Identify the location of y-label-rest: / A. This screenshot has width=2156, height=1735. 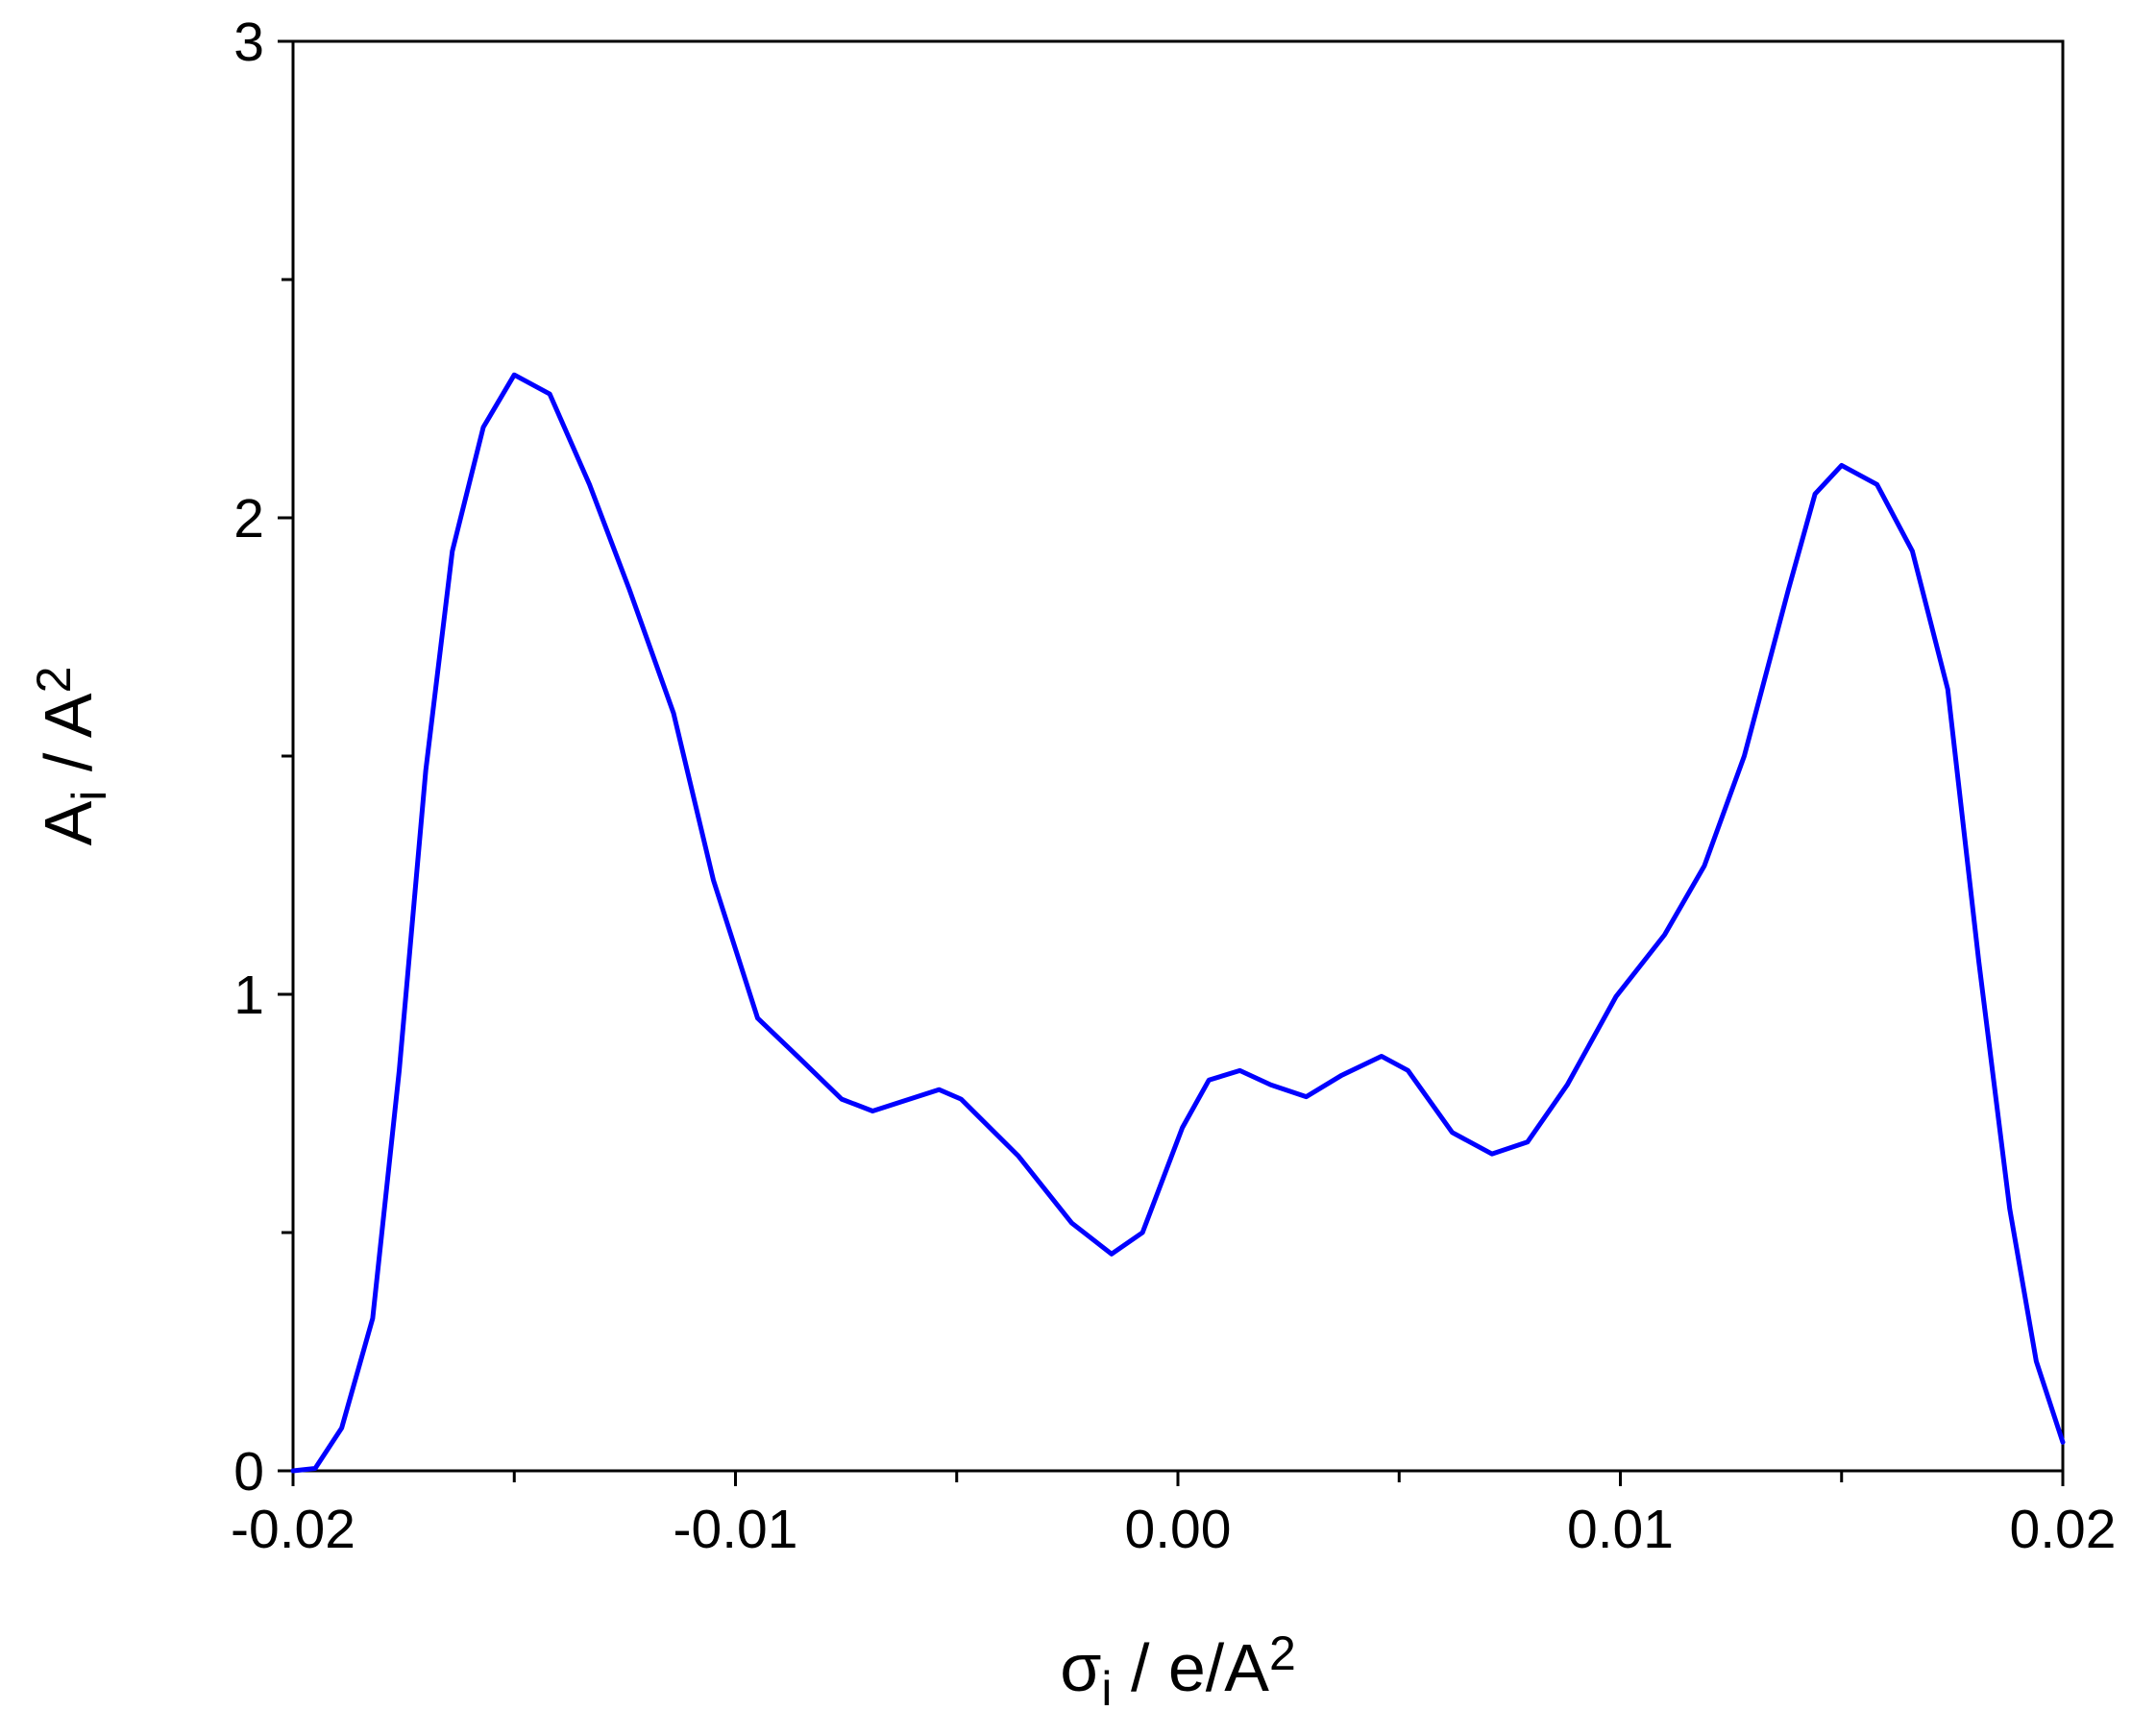
(68, 741).